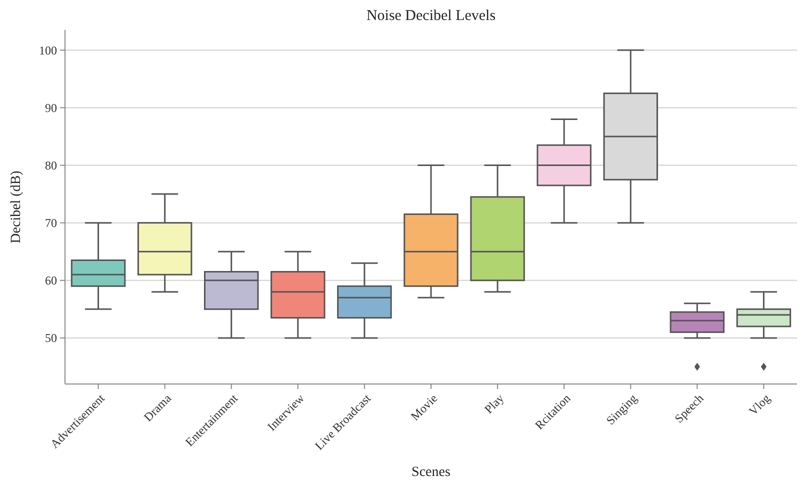 This screenshot has height=484, width=801. I want to click on x-tick-label: Vlog, so click(759, 404).